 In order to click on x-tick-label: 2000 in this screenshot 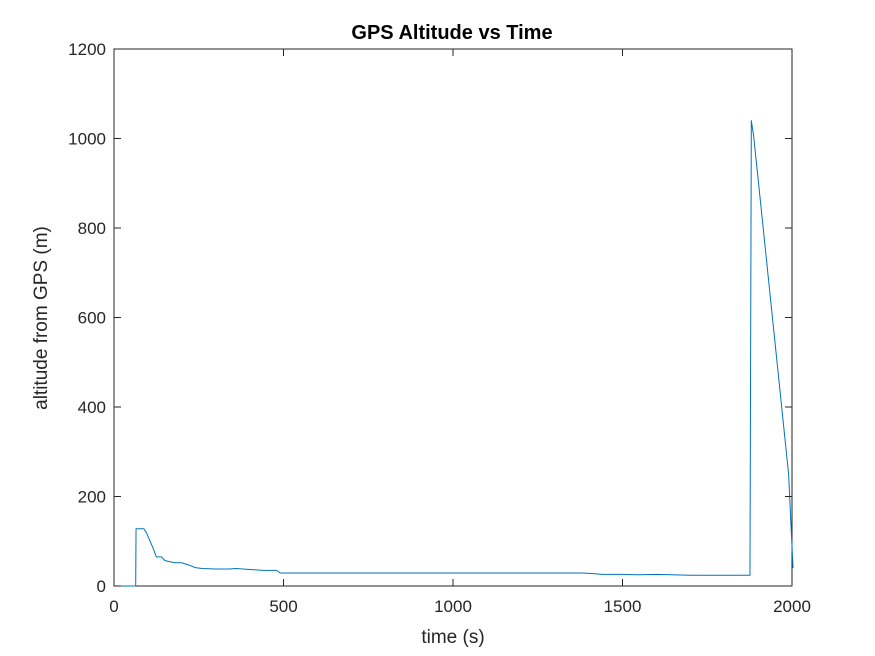, I will do `click(792, 606)`.